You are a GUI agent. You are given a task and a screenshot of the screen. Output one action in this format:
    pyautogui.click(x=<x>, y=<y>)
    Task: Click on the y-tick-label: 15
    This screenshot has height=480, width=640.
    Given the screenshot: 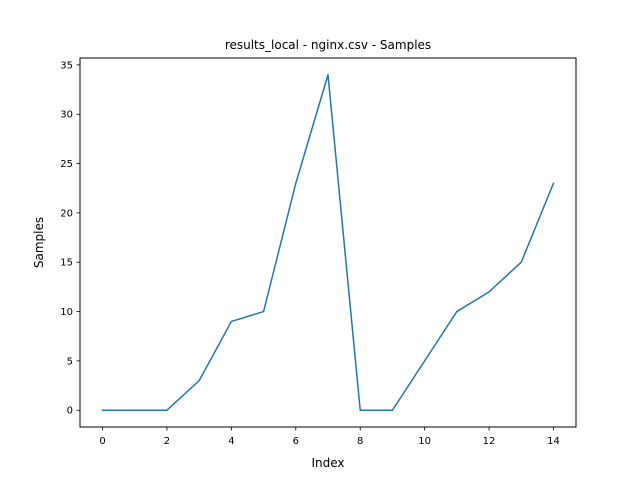 What is the action you would take?
    pyautogui.click(x=66, y=263)
    